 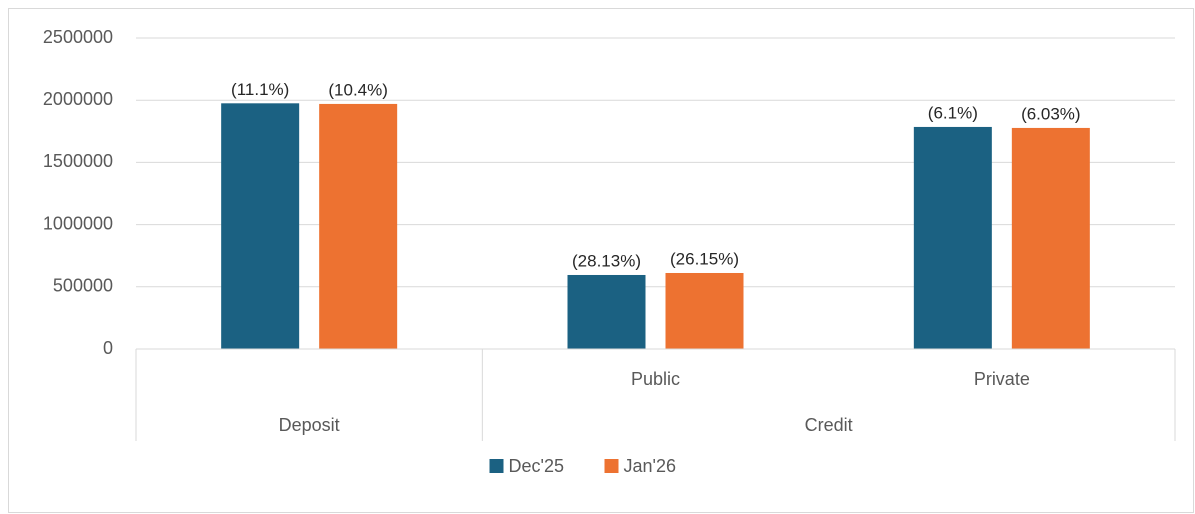 I want to click on data-label: (11.1%), so click(x=260, y=89).